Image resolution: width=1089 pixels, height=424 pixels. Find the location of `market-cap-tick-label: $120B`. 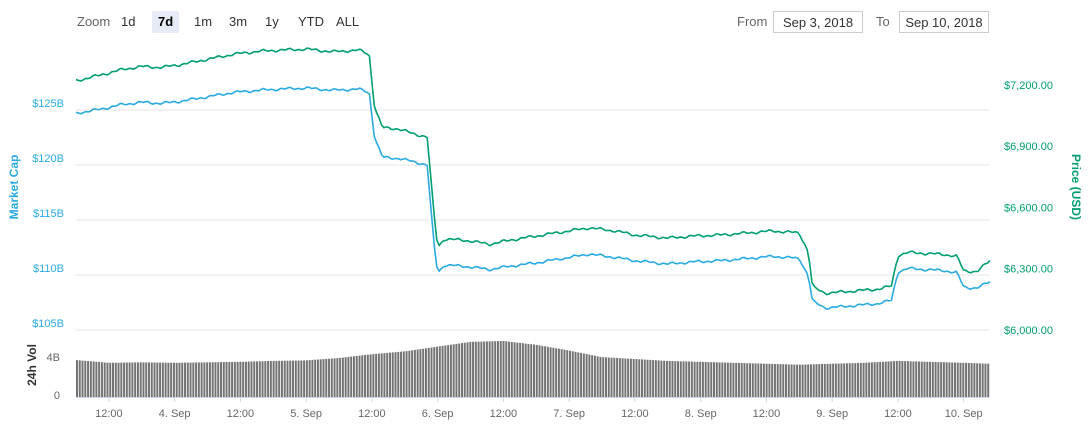

market-cap-tick-label: $120B is located at coordinates (48, 159).